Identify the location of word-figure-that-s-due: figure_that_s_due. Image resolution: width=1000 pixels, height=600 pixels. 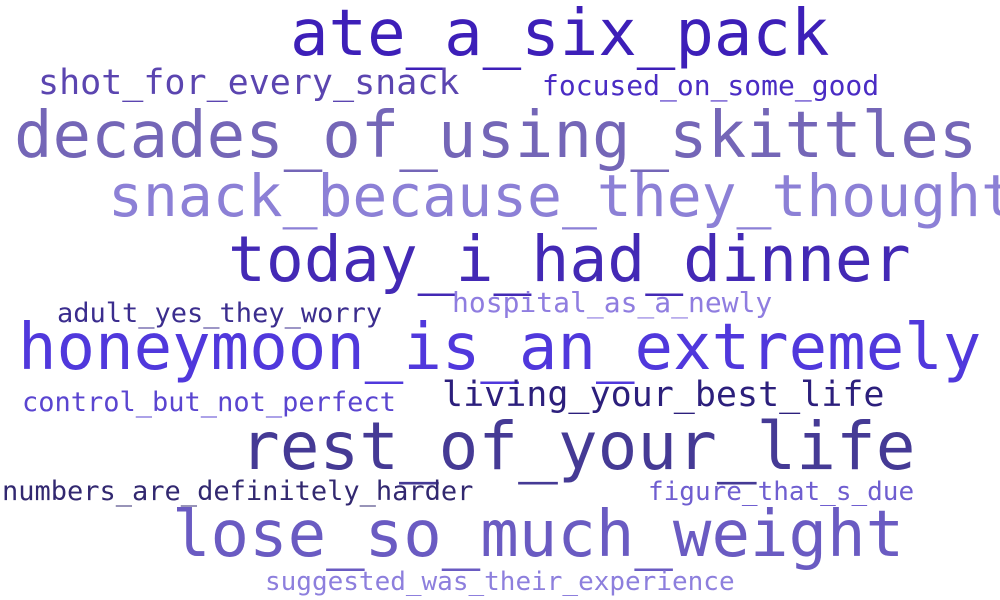
(781, 492).